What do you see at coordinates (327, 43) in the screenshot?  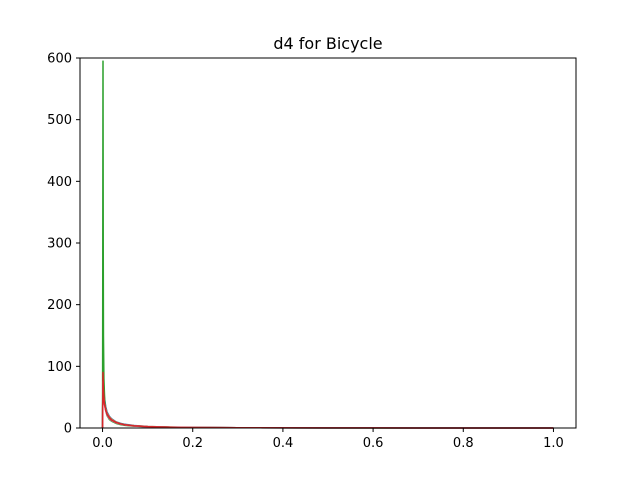 I see `chart-title: d4 for Bicycle` at bounding box center [327, 43].